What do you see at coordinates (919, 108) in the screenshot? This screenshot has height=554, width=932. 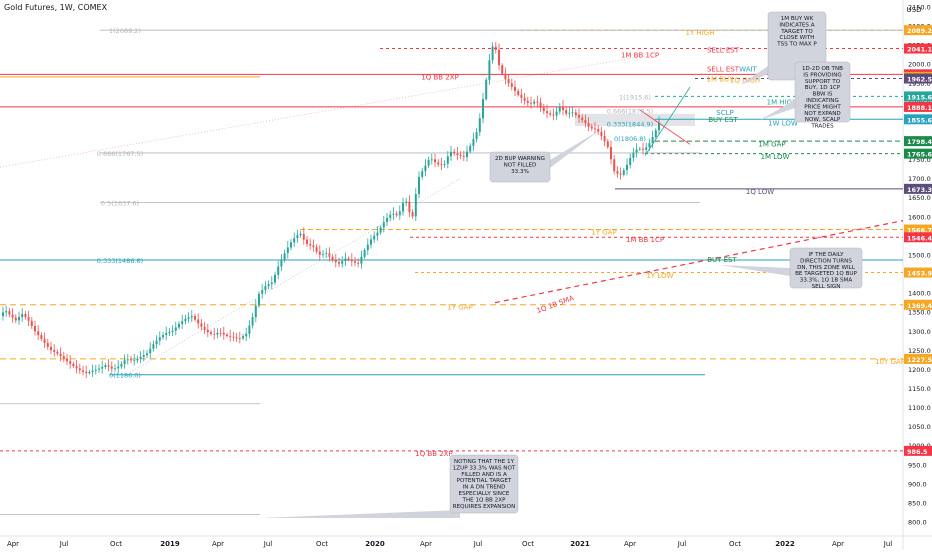 I see `price-badge-label: 1888.1` at bounding box center [919, 108].